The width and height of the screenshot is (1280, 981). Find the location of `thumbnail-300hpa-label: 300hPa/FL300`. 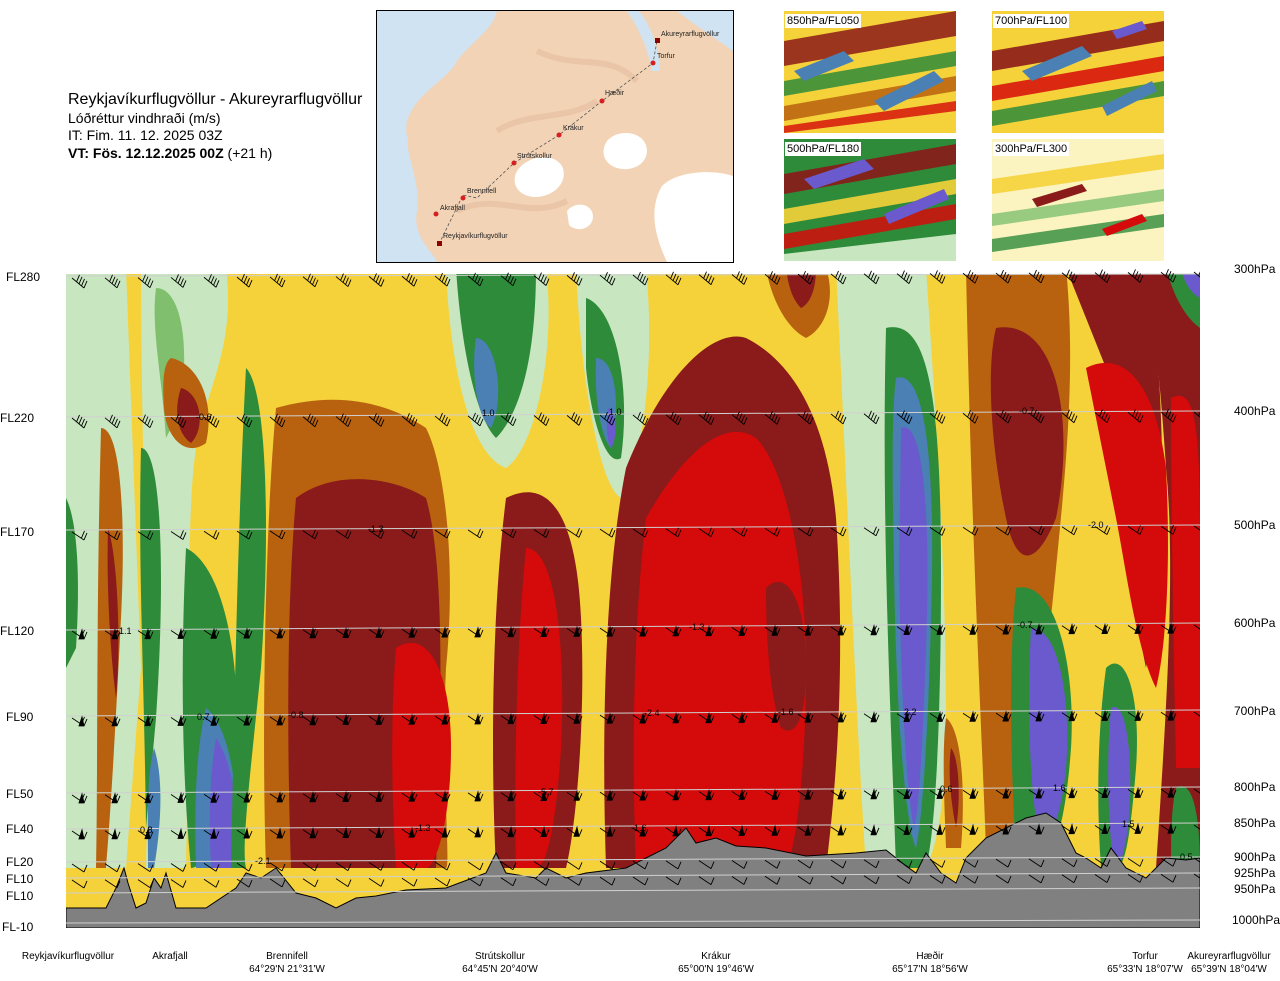

thumbnail-300hpa-label: 300hPa/FL300 is located at coordinates (1031, 149).